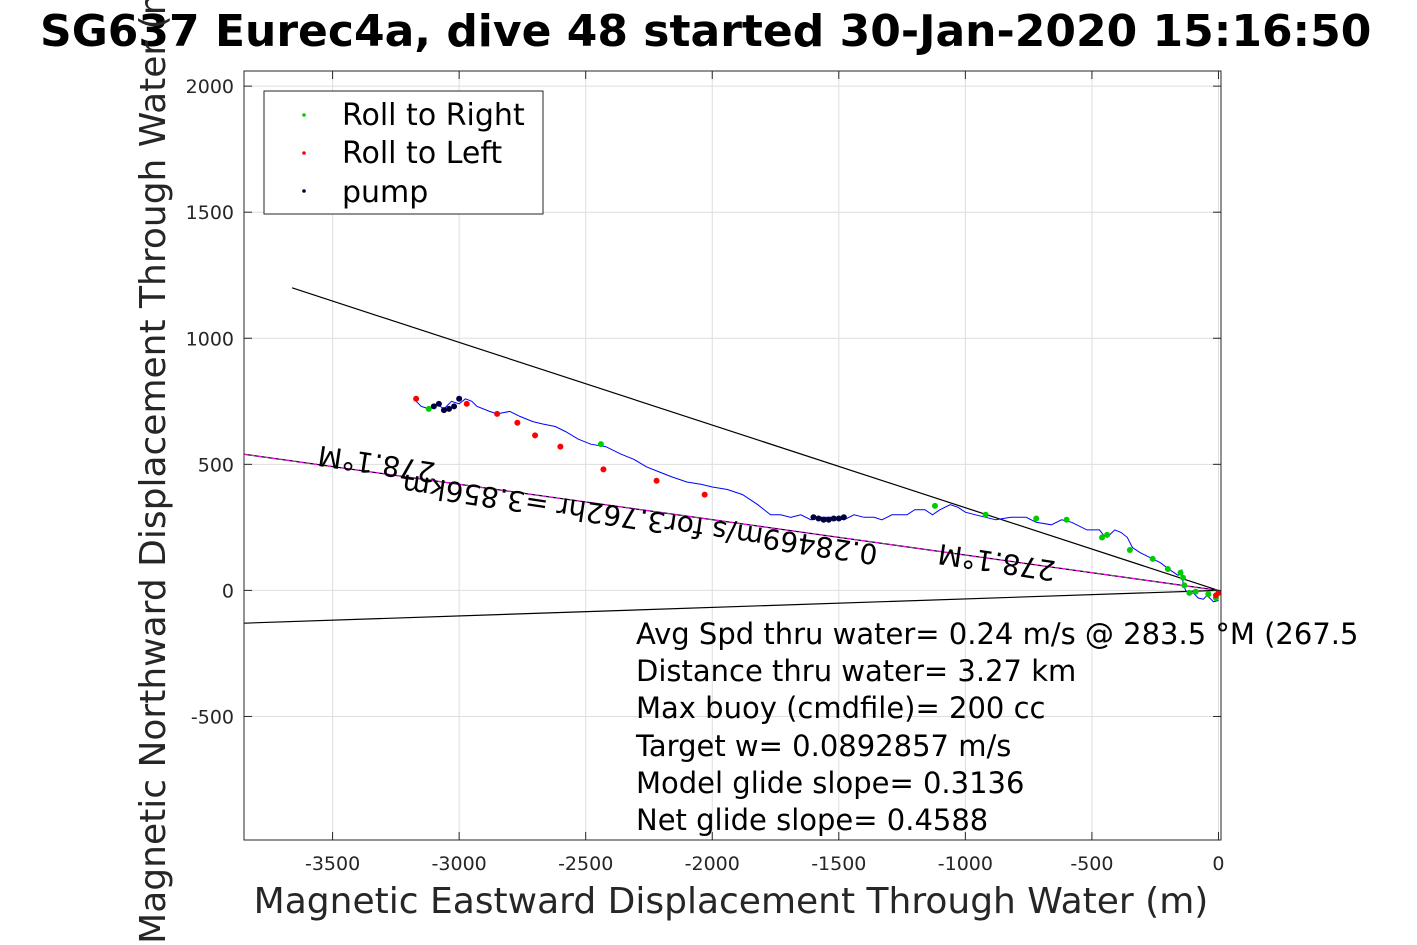 The height and width of the screenshot is (945, 1417). I want to click on stat-net-glide: Net glide slope= 0.4588, so click(812, 820).